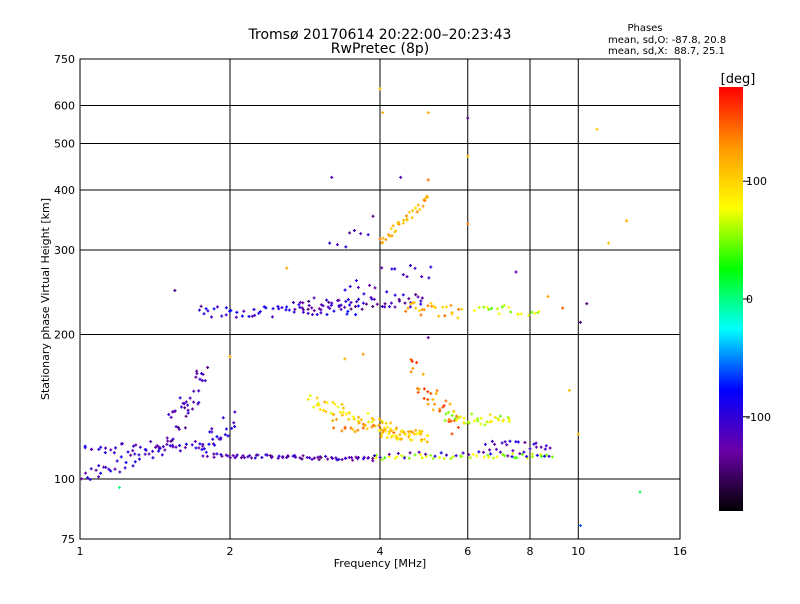 The height and width of the screenshot is (604, 800). I want to click on y-tick-label: 75, so click(68, 539).